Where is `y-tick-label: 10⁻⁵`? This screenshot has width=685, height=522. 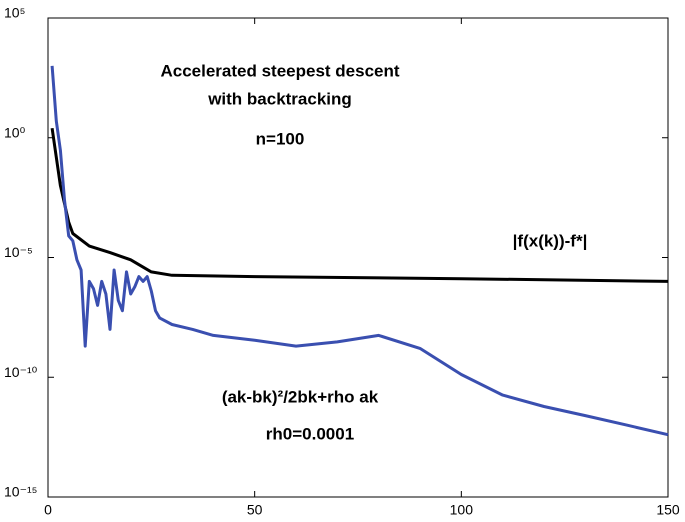
y-tick-label: 10⁻⁵ is located at coordinates (18, 252).